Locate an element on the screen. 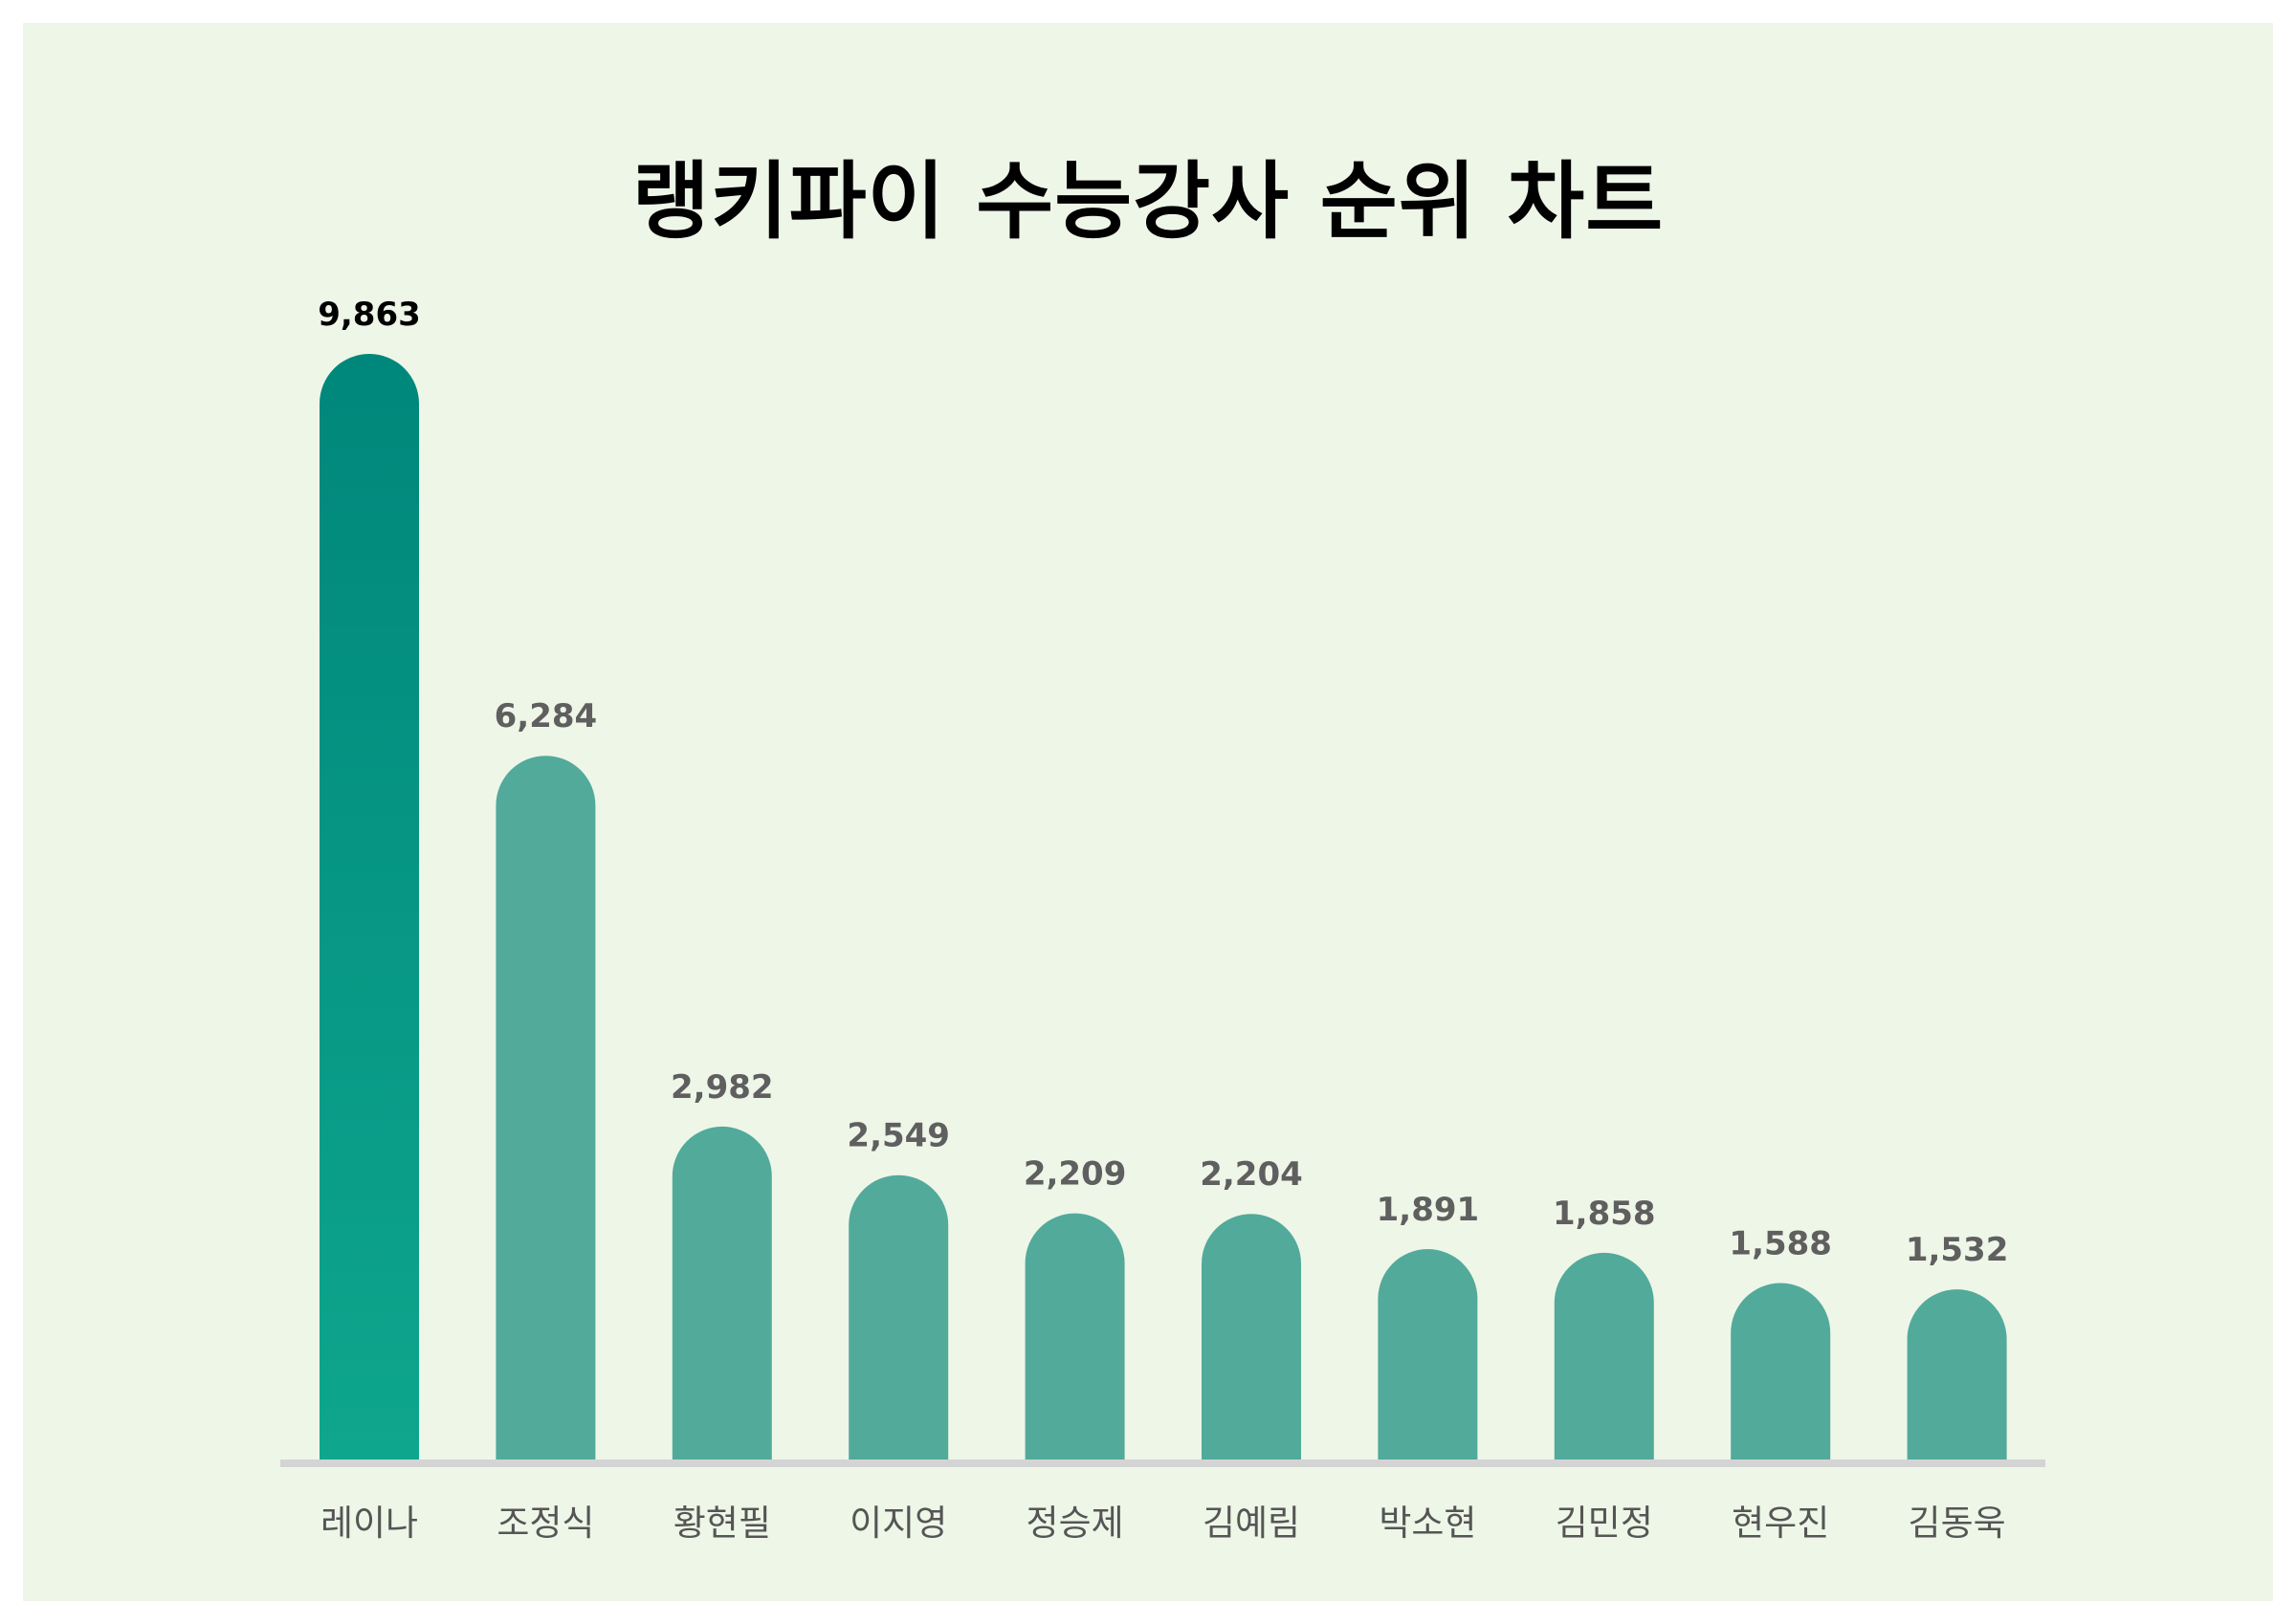 This screenshot has height=1624, width=2296. baseline-axis is located at coordinates (1162, 1463).